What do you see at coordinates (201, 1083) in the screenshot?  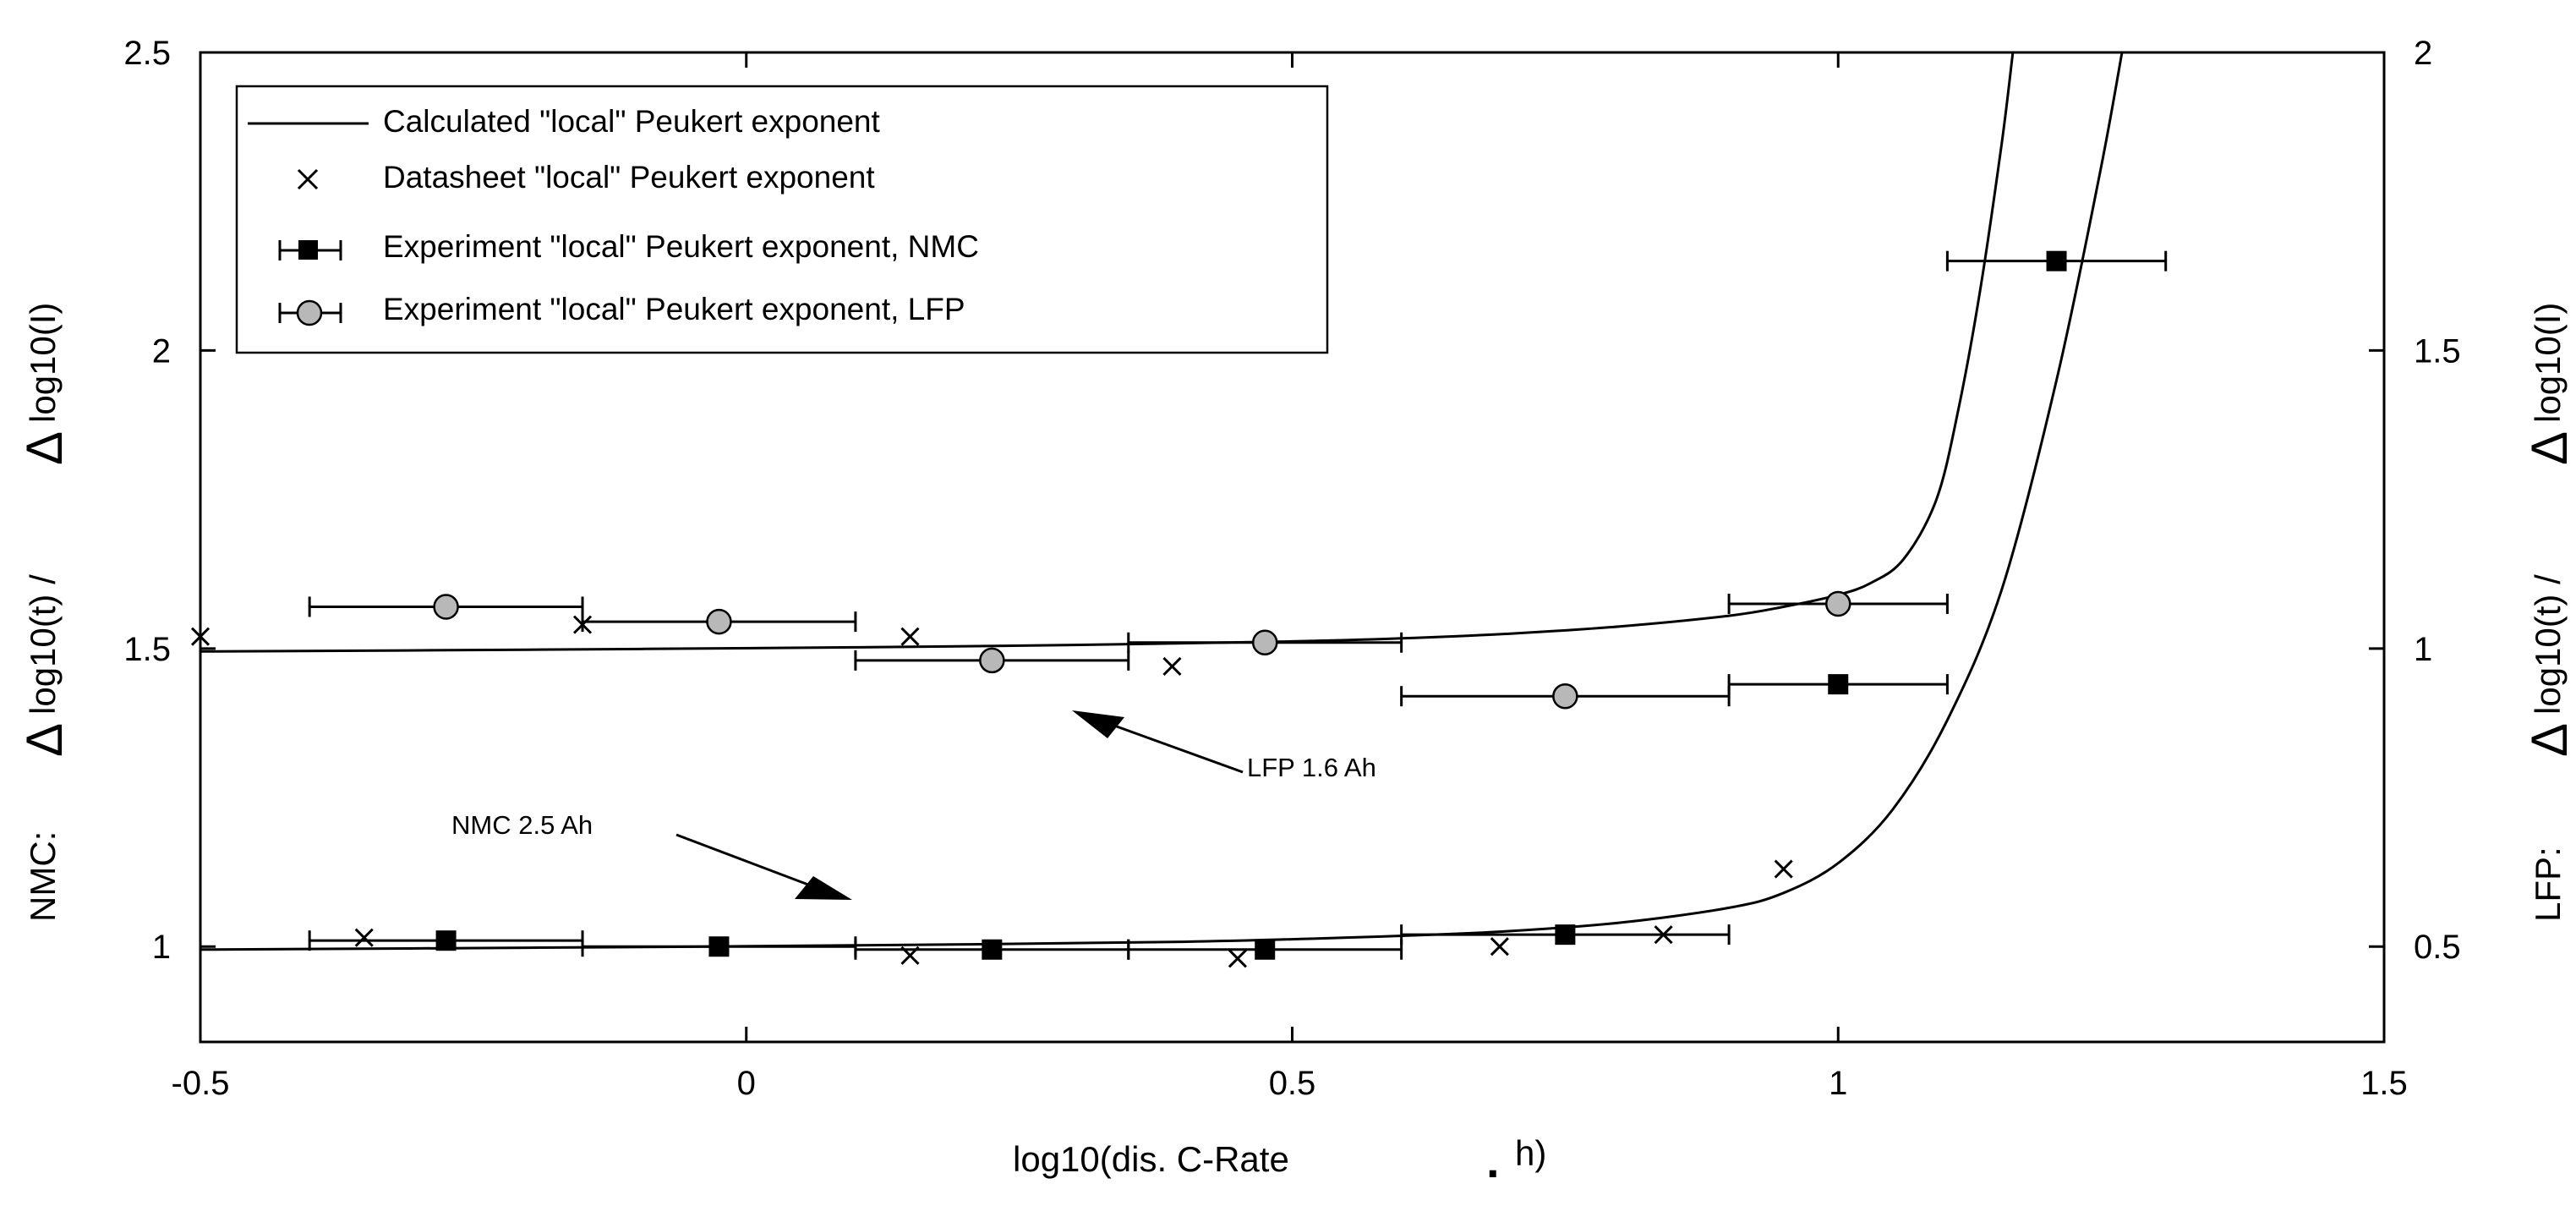 I see `x-tick-label: -0.5` at bounding box center [201, 1083].